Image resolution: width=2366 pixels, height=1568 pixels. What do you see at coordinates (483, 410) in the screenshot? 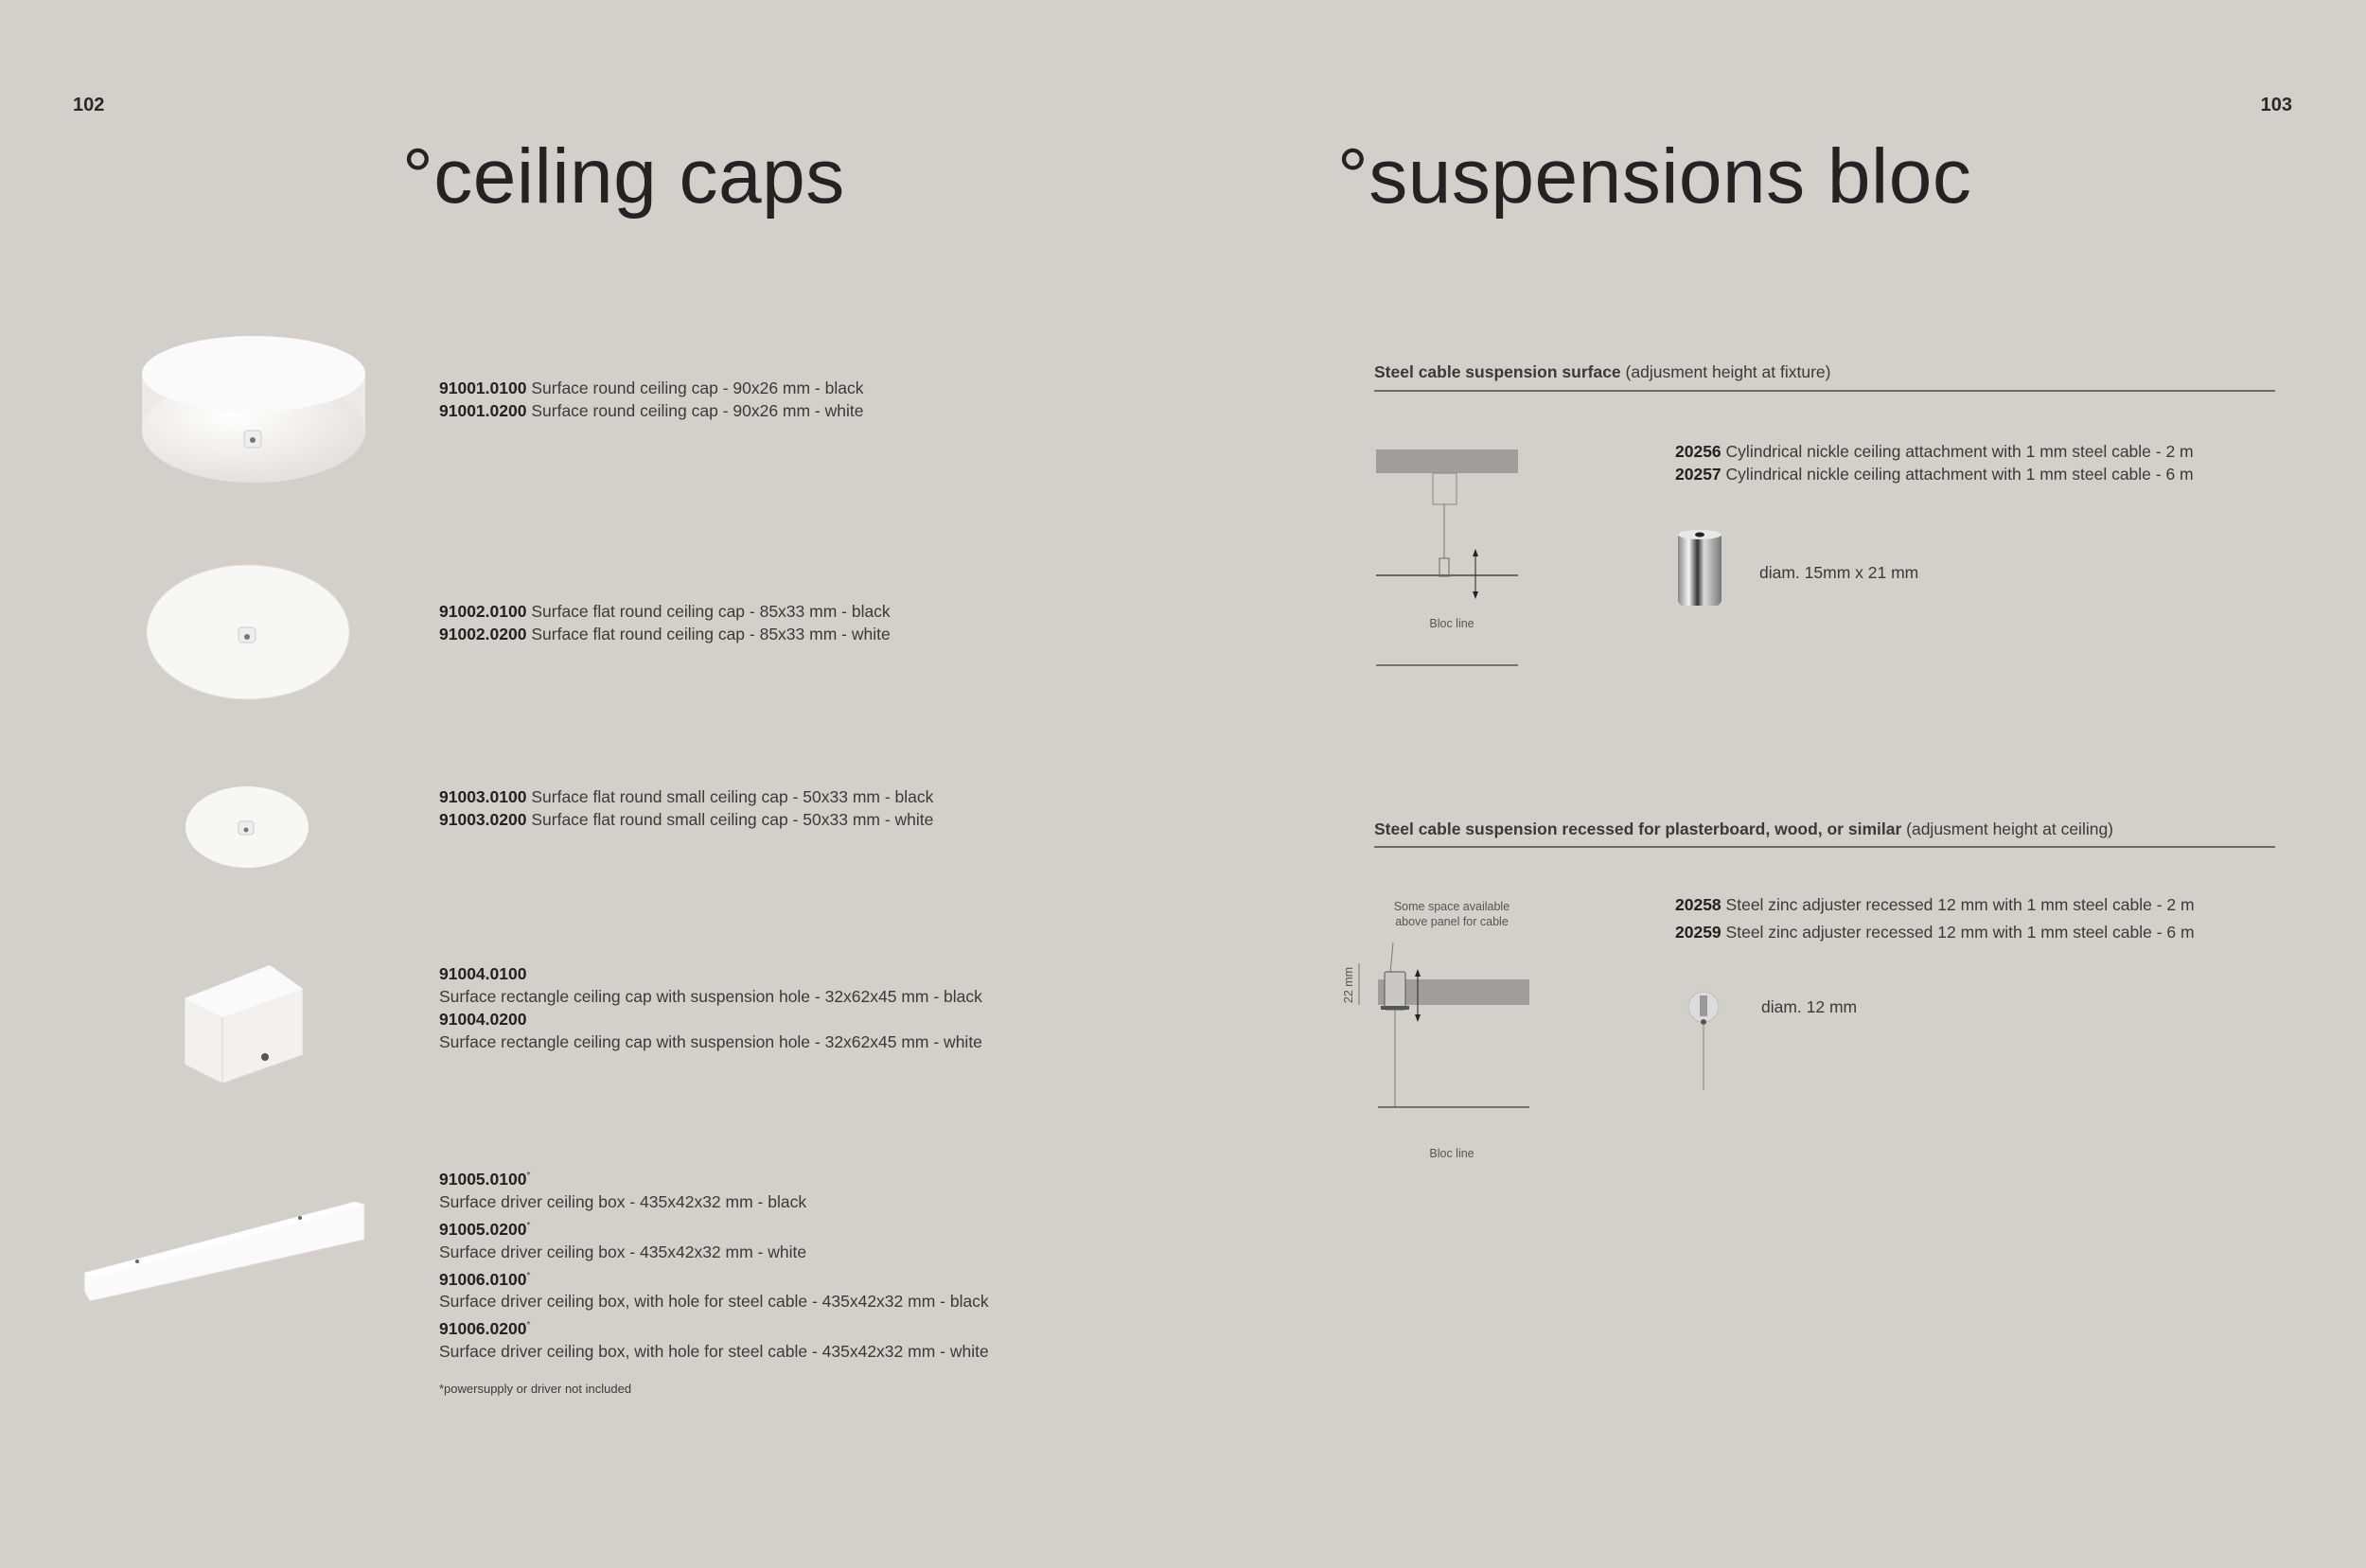
I see `product-code: 91001.0200` at bounding box center [483, 410].